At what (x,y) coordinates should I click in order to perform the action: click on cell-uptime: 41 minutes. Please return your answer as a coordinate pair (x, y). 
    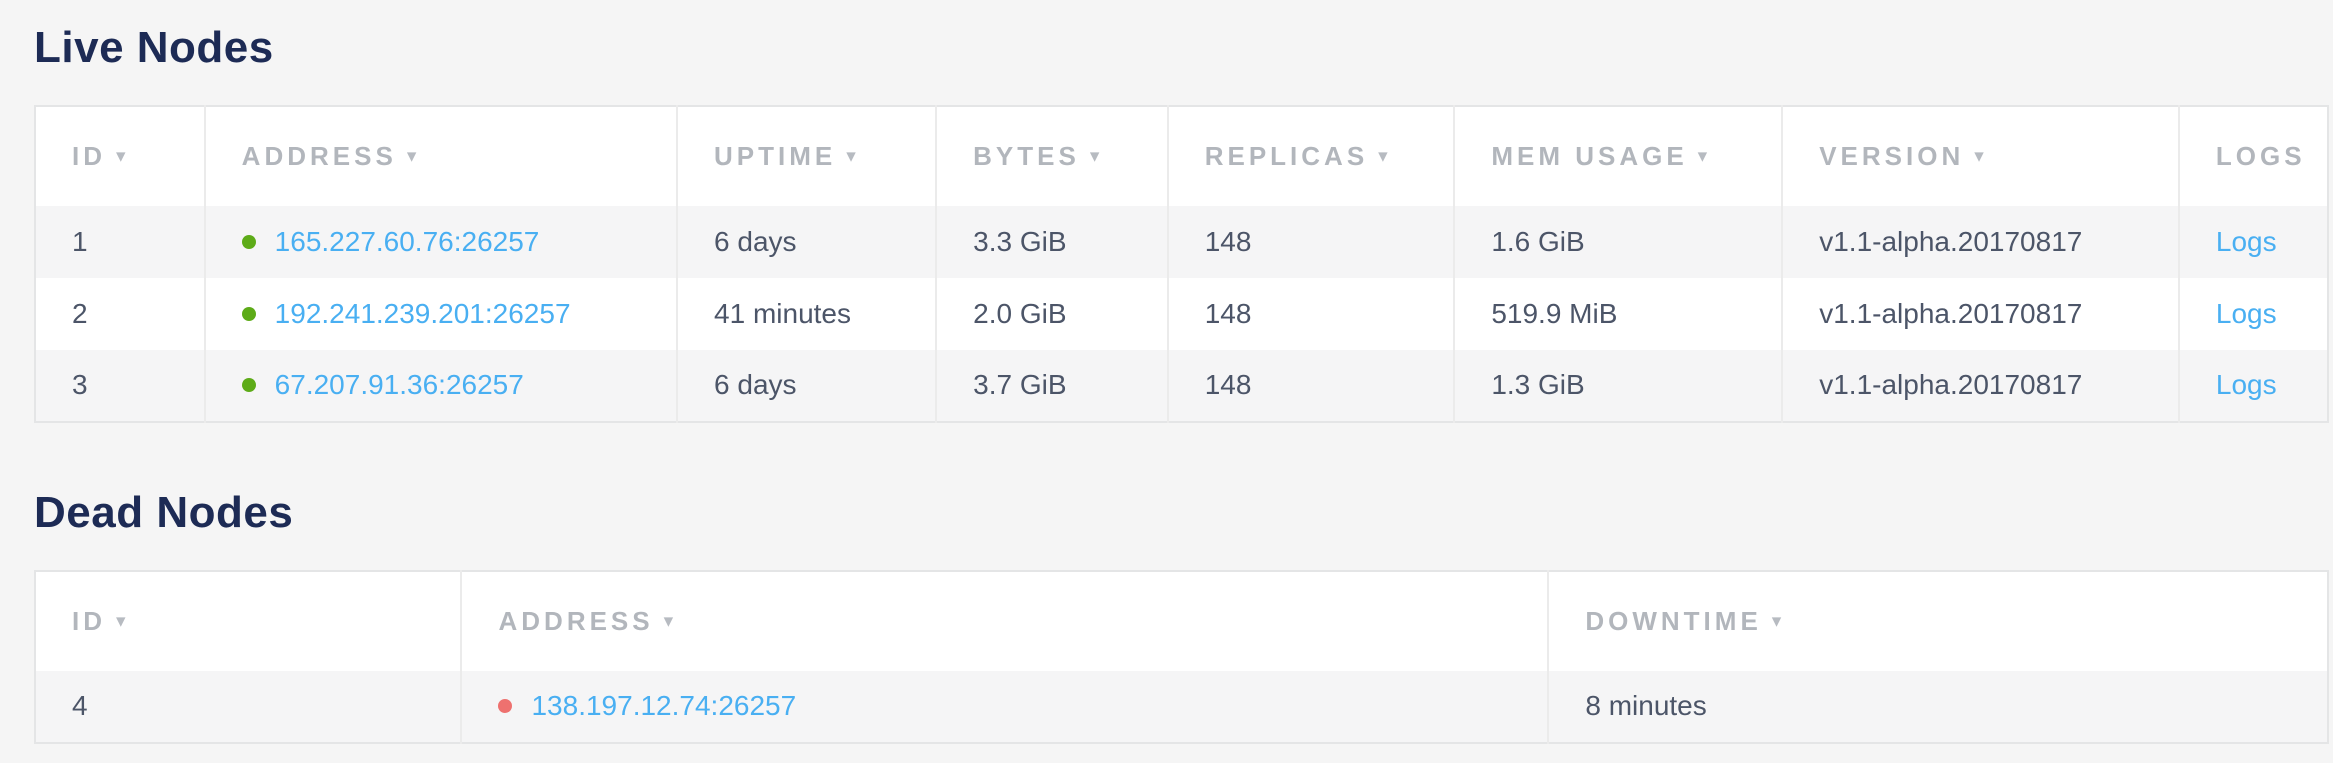
    Looking at the image, I should click on (806, 313).